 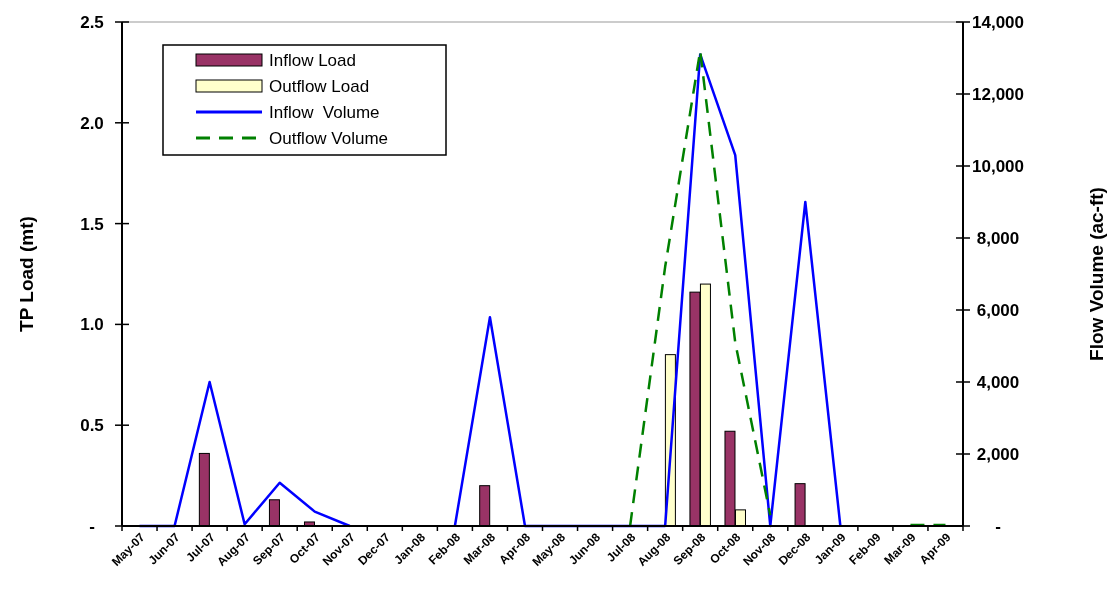 I want to click on legend-label: Outflow Load, so click(x=319, y=86).